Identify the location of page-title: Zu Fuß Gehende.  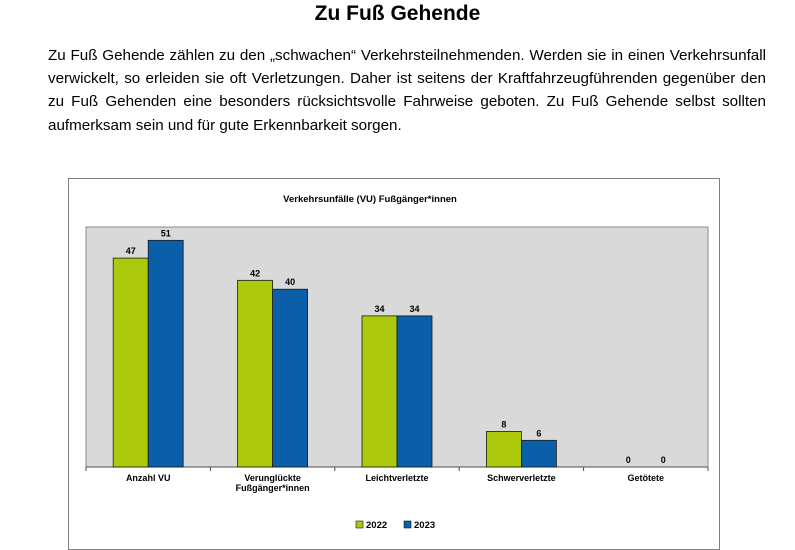
(397, 13).